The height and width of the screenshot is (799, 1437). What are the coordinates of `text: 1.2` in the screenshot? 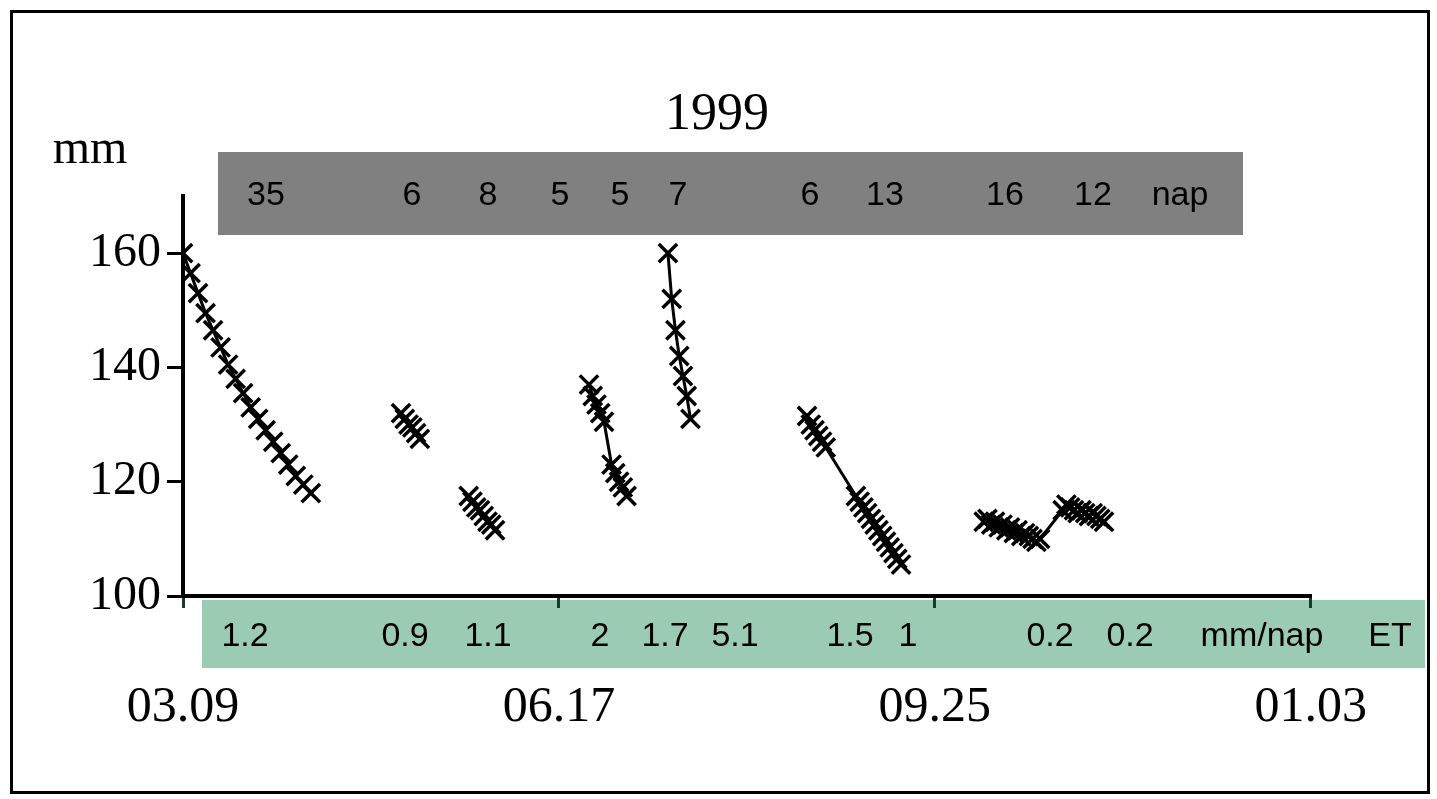 It's located at (245, 634).